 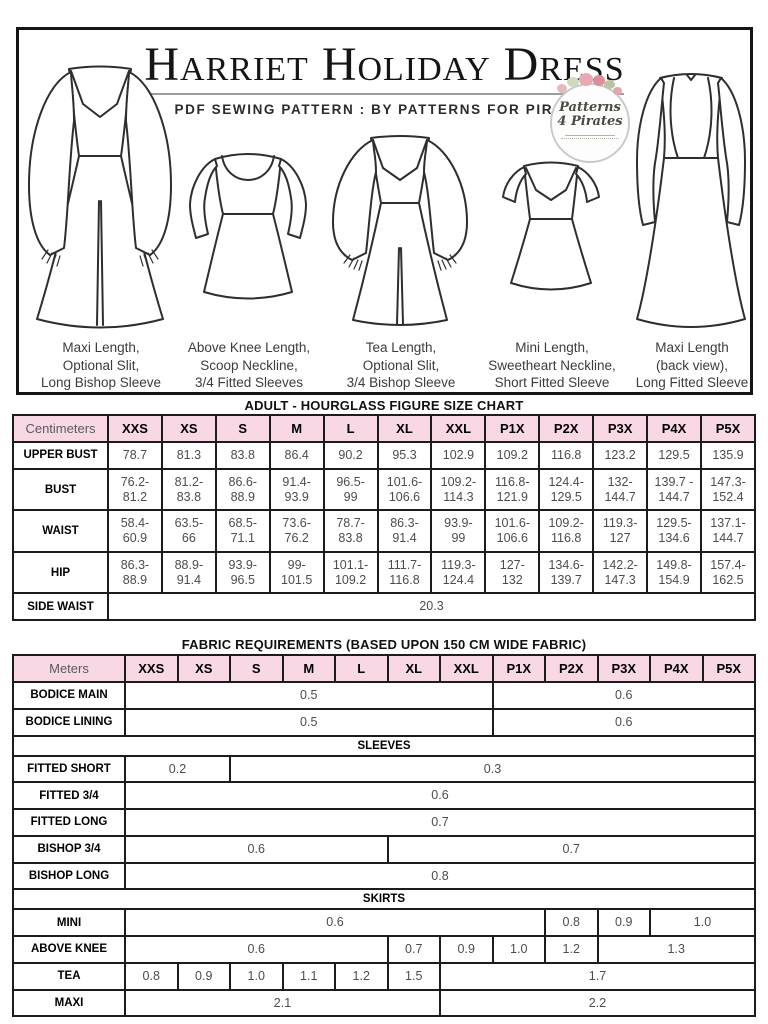 I want to click on measurement-row: SIDE WAIST 20.3, so click(x=384, y=606).